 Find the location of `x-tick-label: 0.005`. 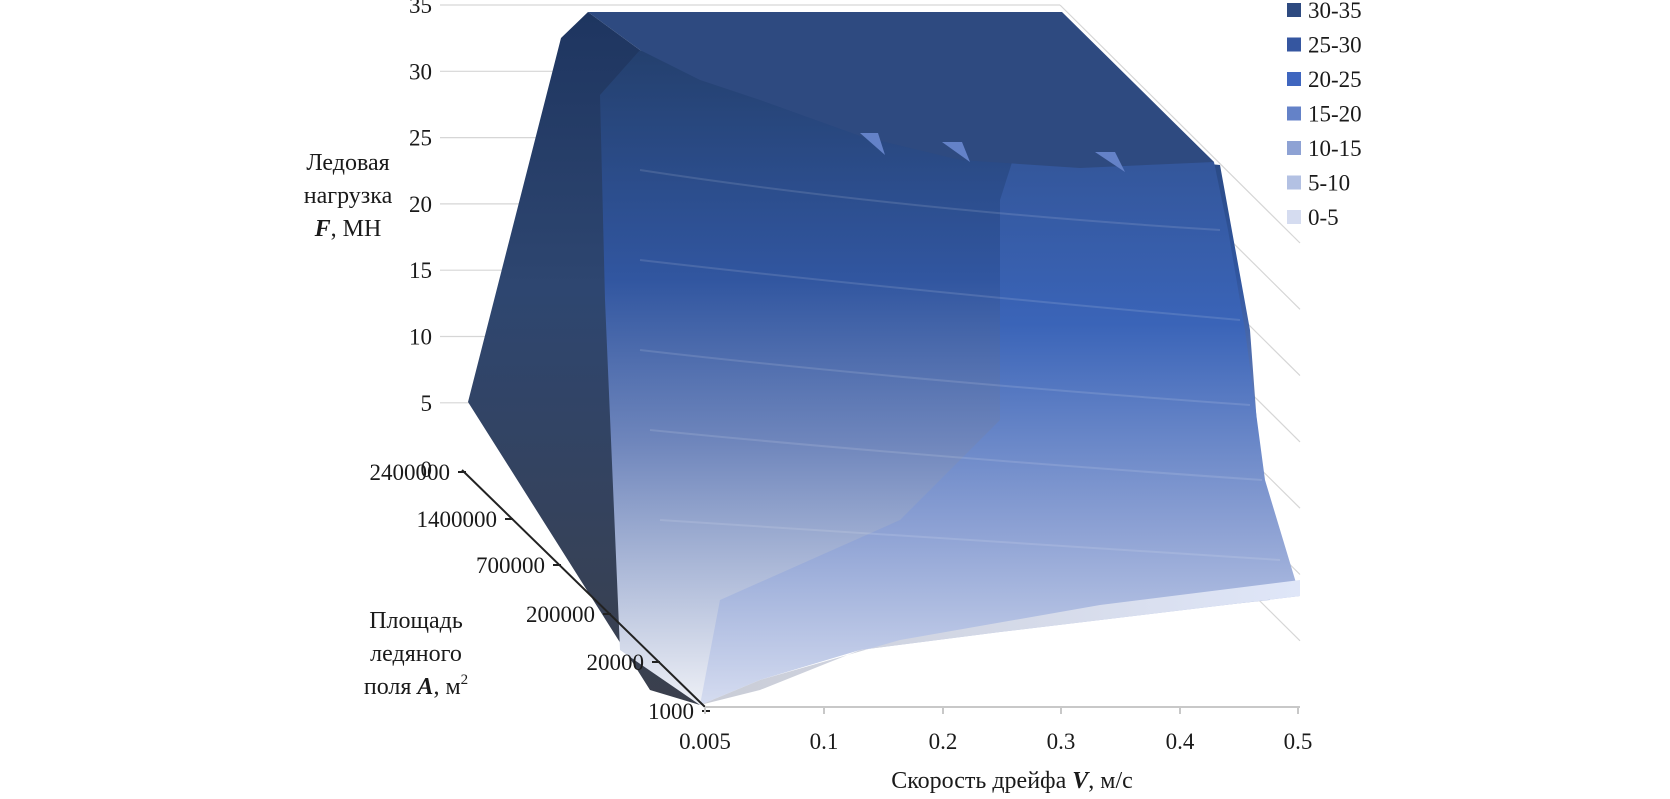

x-tick-label: 0.005 is located at coordinates (705, 741).